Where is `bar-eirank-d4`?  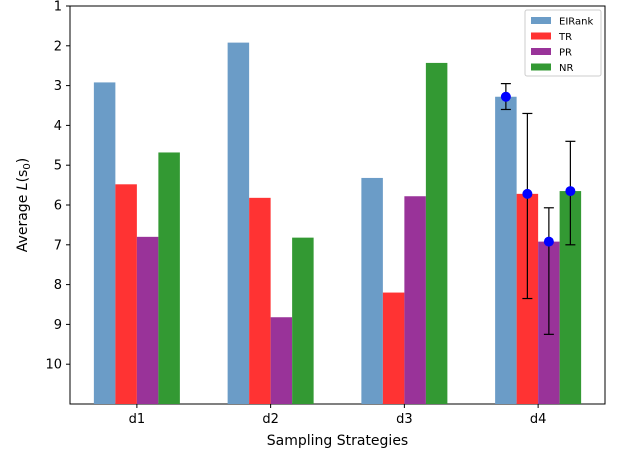 bar-eirank-d4 is located at coordinates (506, 250).